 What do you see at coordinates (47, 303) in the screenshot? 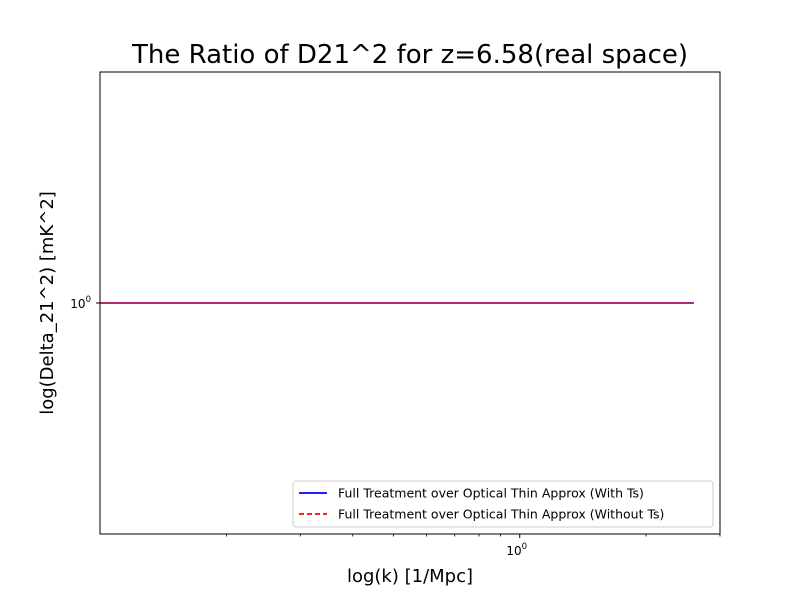
I see `y-axis-label: log(Delta_21^2) [mK^2]` at bounding box center [47, 303].